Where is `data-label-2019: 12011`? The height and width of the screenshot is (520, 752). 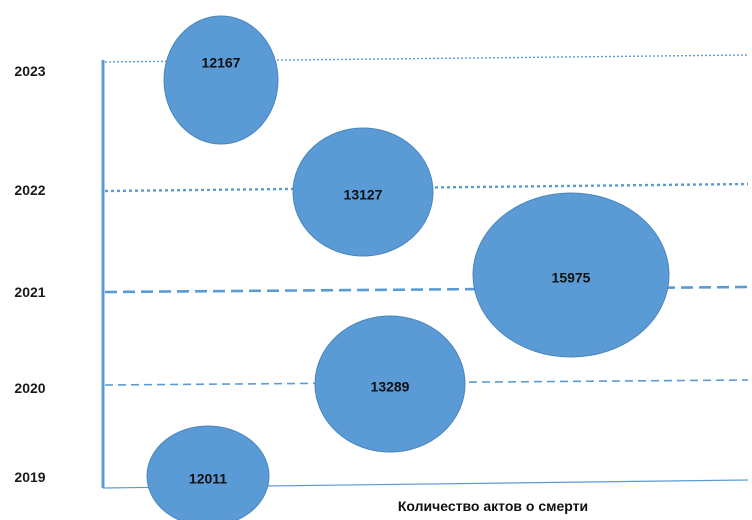 data-label-2019: 12011 is located at coordinates (208, 479).